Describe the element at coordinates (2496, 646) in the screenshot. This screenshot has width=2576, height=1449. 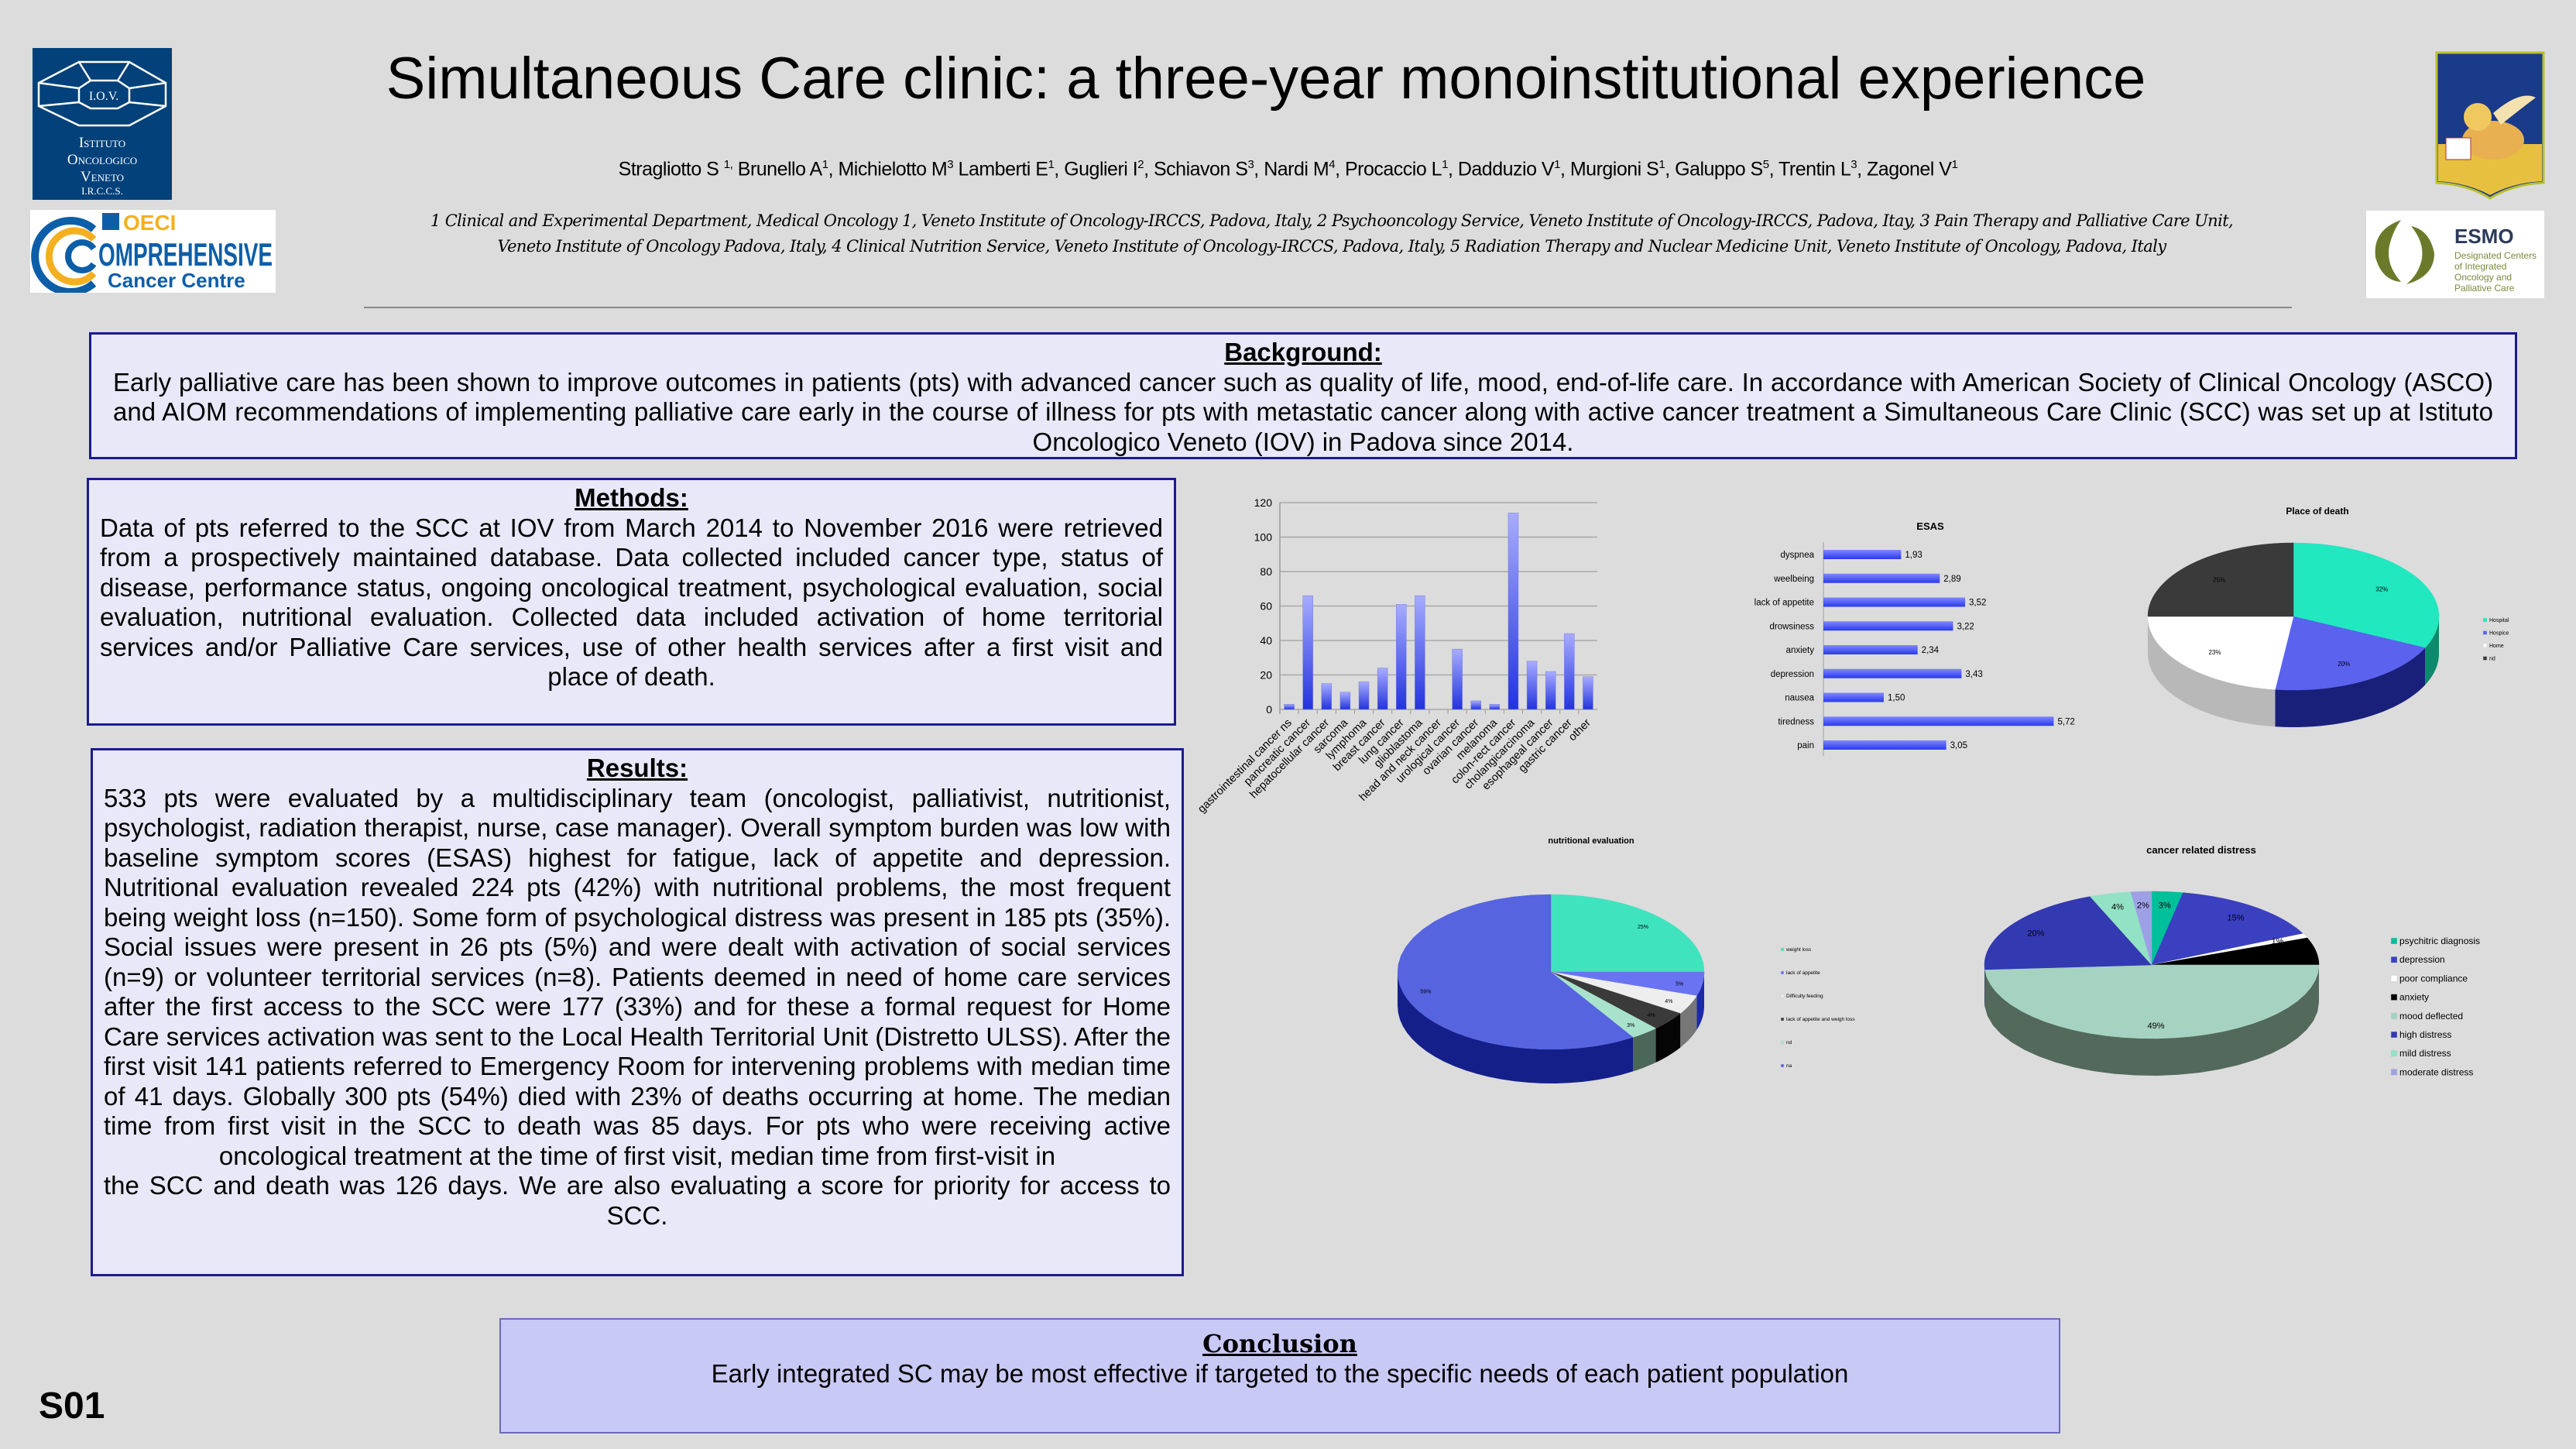
I see `legend-label: Home` at that location.